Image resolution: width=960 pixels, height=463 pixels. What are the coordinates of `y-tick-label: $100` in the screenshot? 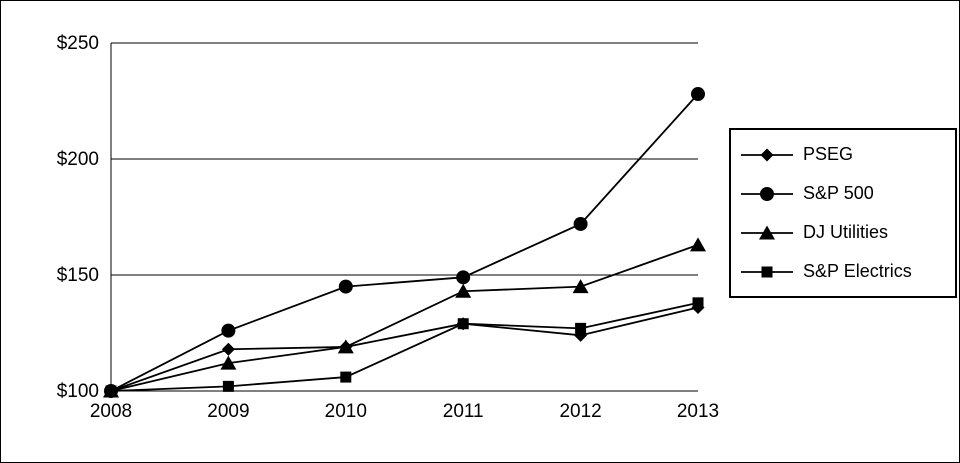 It's located at (78, 391).